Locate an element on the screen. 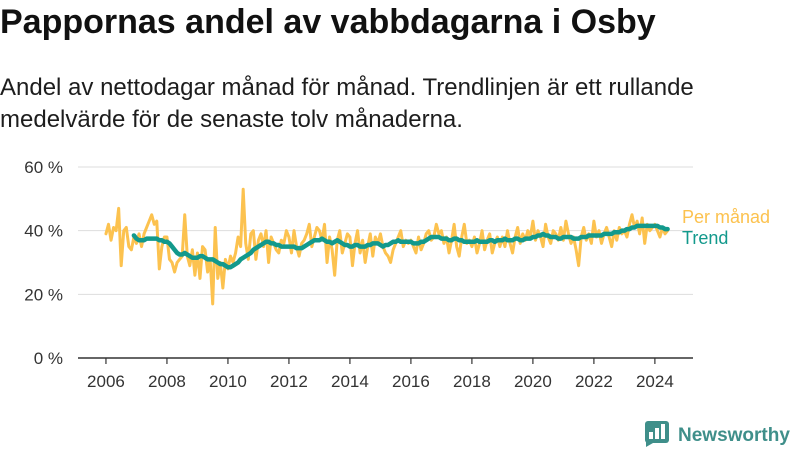  x-tick-label: 2018 is located at coordinates (472, 381).